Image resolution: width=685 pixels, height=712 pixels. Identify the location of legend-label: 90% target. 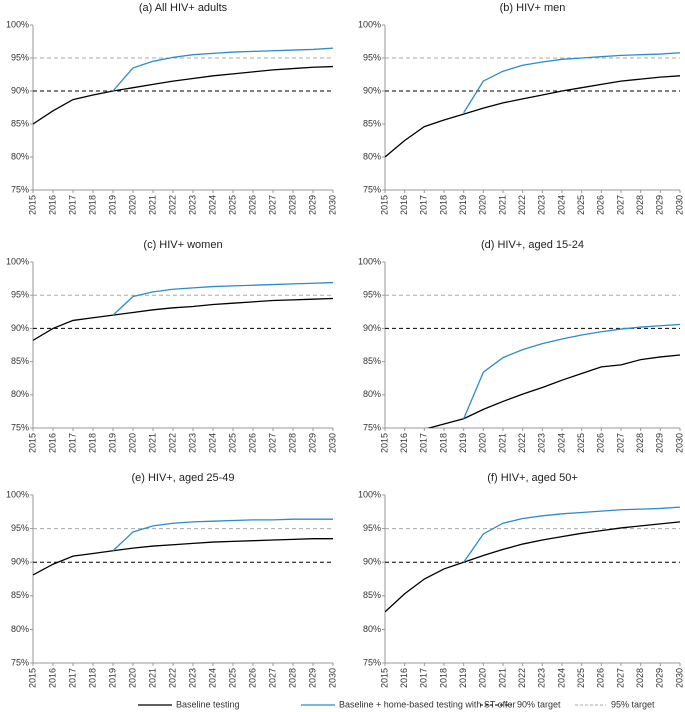
(539, 704).